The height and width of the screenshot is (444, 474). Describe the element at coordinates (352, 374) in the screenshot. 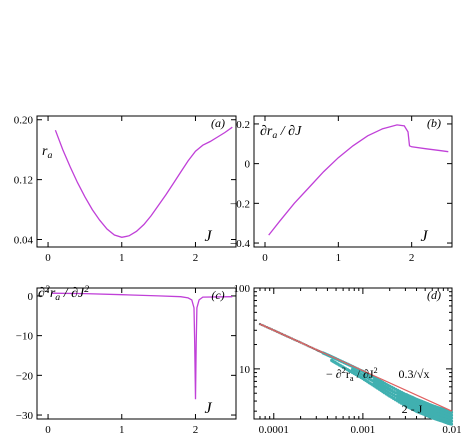

I see `data-annotation: − ∂2ra / ∂J2` at that location.